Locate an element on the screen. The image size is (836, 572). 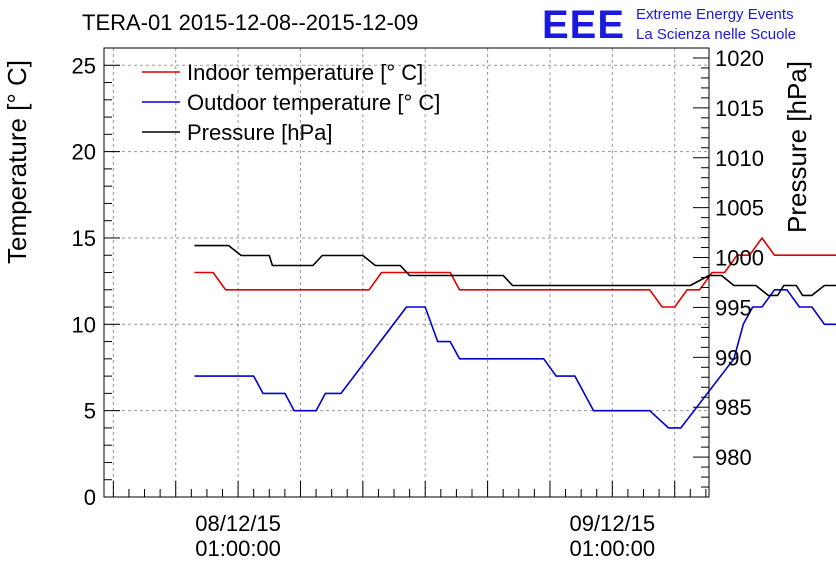
y-axis-label: Temperature [° C] is located at coordinates (17, 162).